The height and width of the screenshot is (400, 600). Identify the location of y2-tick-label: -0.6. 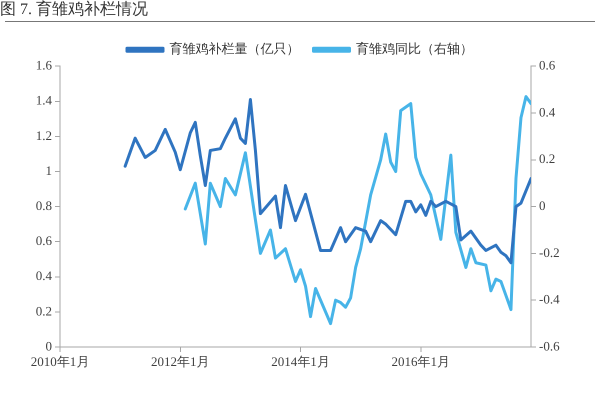
(549, 346).